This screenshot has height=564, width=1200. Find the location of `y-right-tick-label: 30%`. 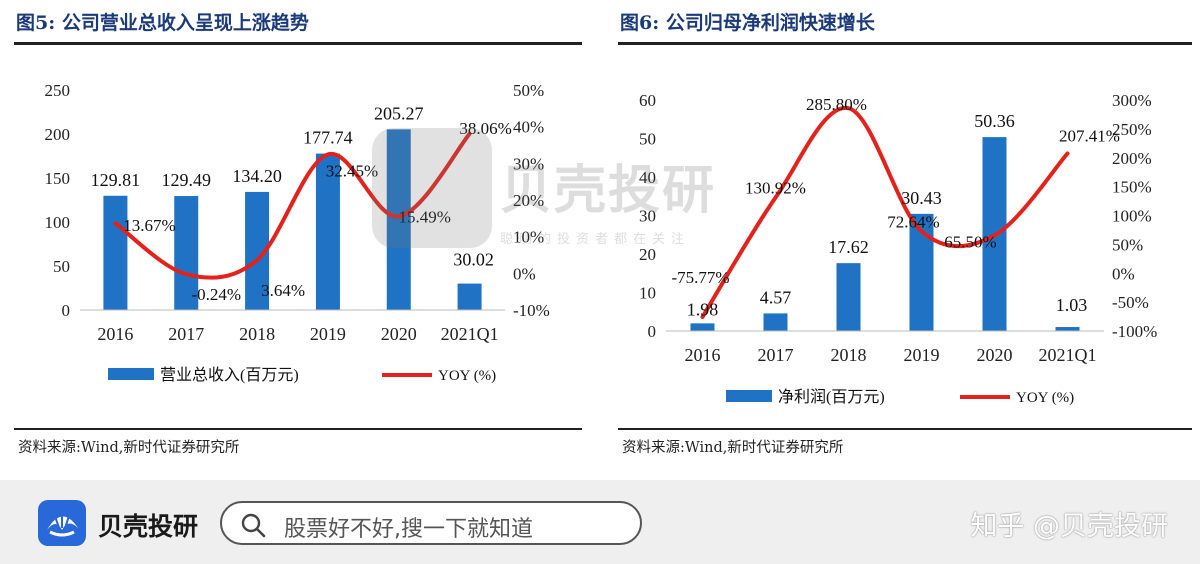

y-right-tick-label: 30% is located at coordinates (528, 163).